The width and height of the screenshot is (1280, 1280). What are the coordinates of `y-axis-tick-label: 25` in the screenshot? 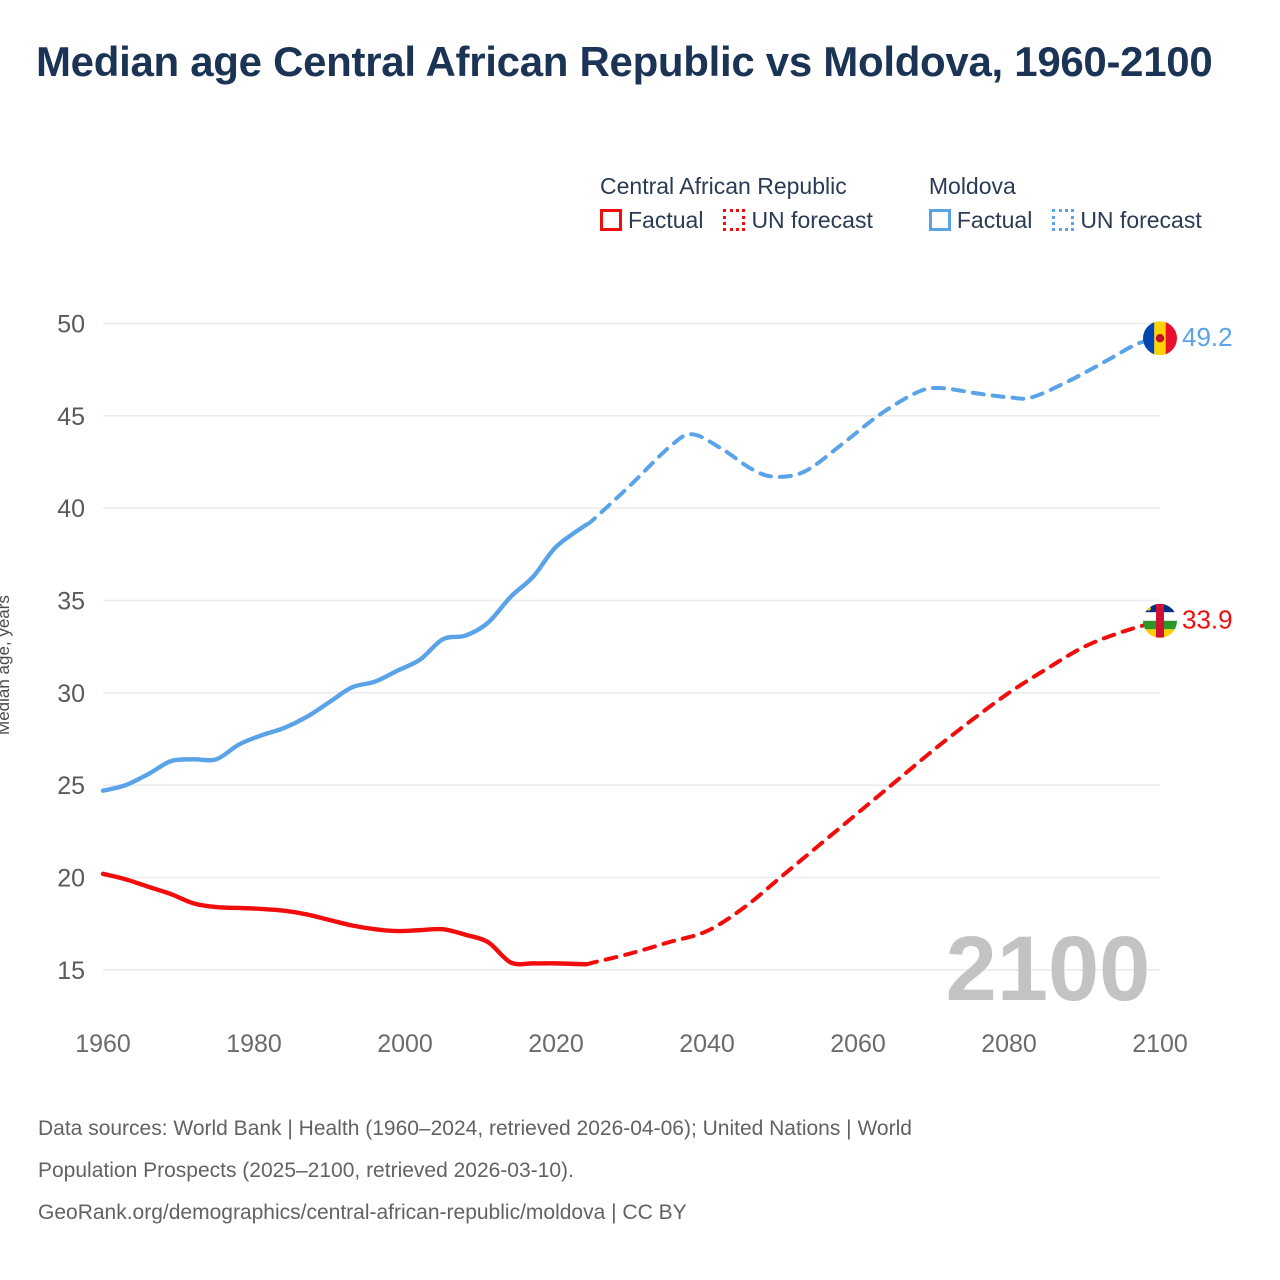 It's located at (71, 786).